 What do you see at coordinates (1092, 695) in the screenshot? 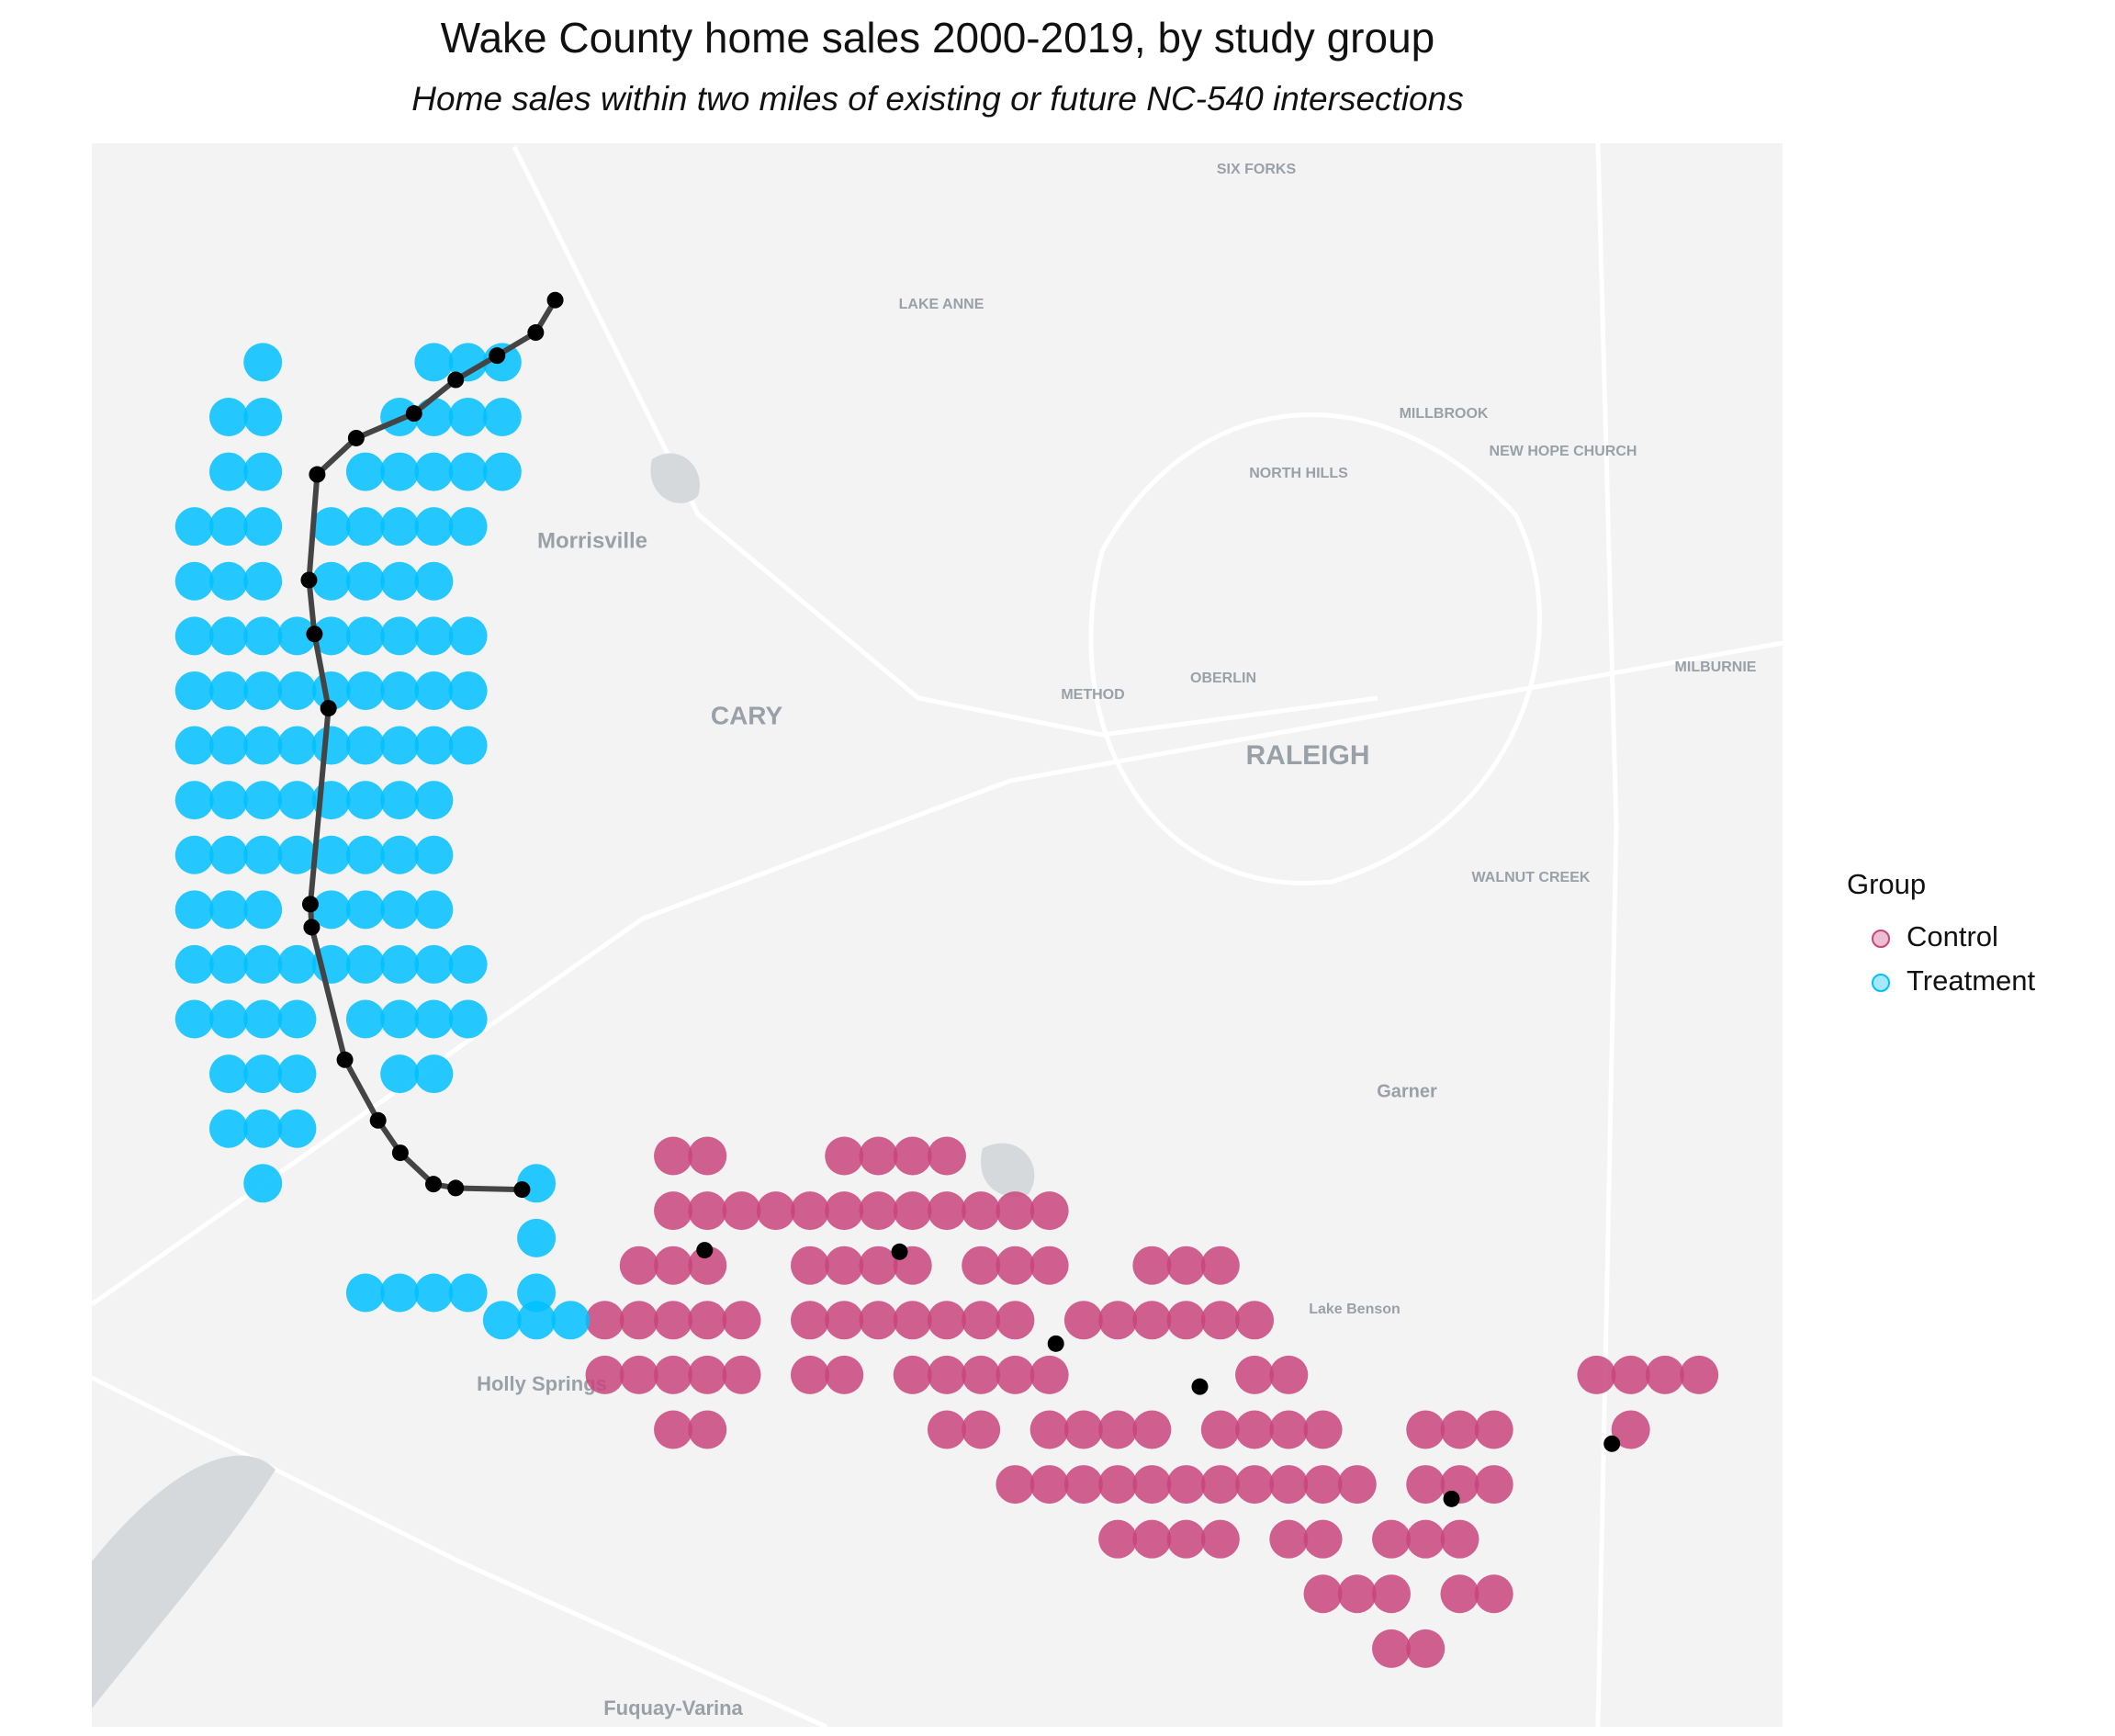
I see `map-label: METHOD` at bounding box center [1092, 695].